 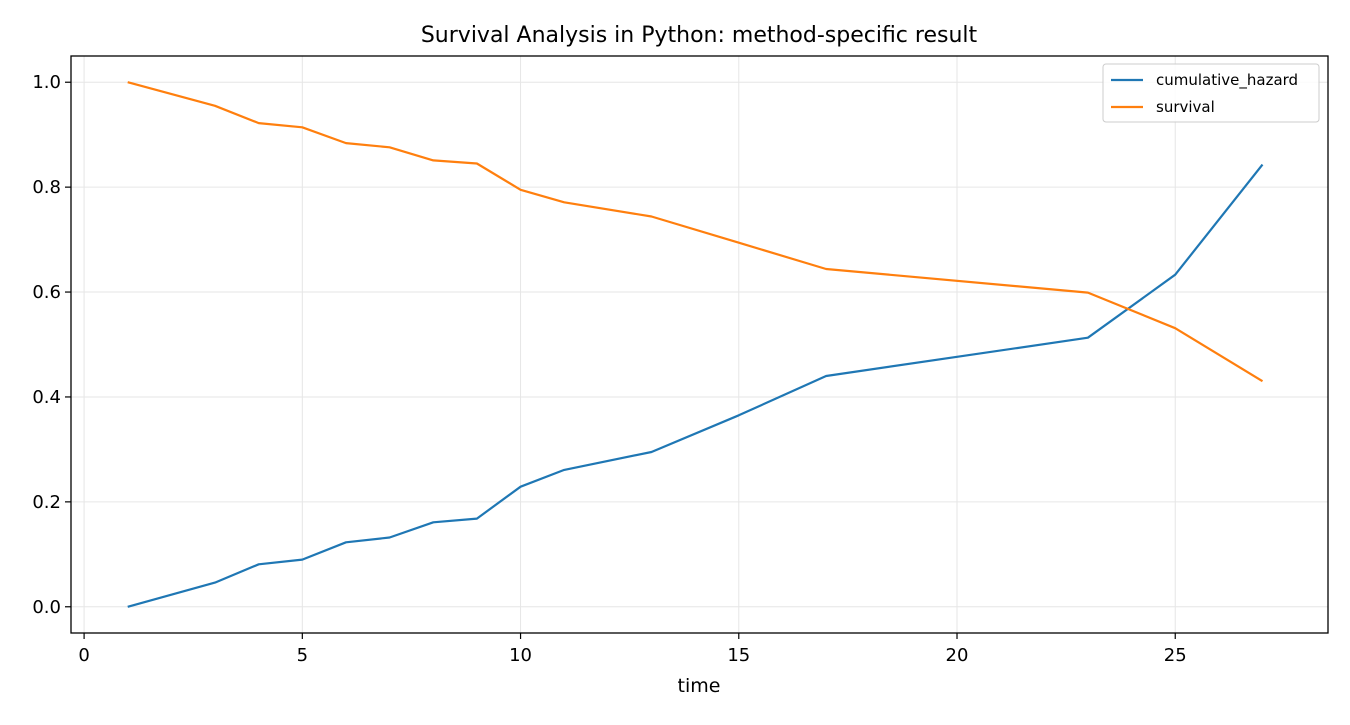 I want to click on legend-label: survival, so click(x=1185, y=107).